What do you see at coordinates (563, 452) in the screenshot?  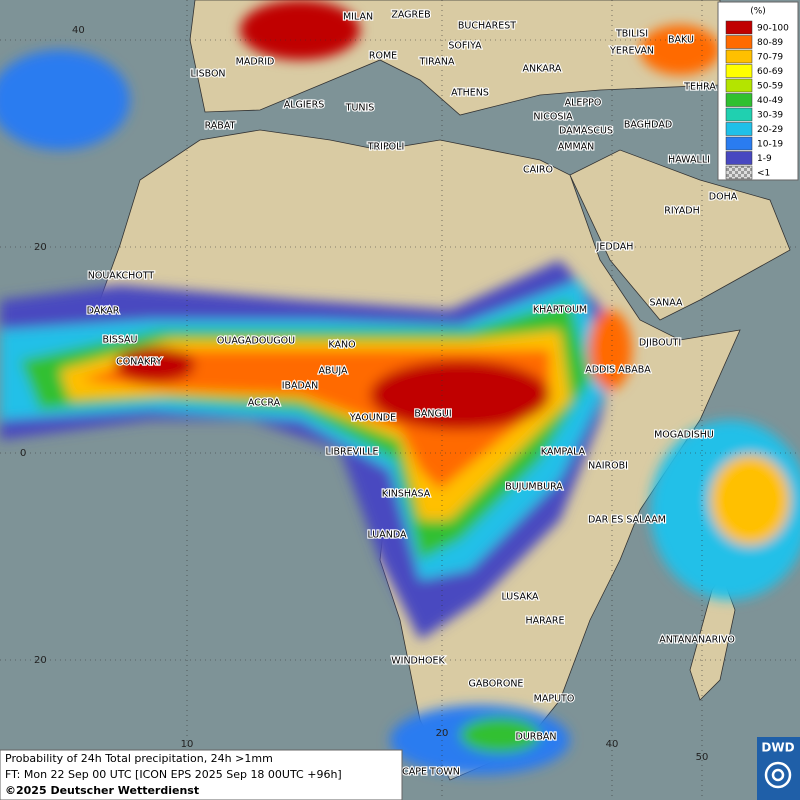 I see `city-label: KAMPALA` at bounding box center [563, 452].